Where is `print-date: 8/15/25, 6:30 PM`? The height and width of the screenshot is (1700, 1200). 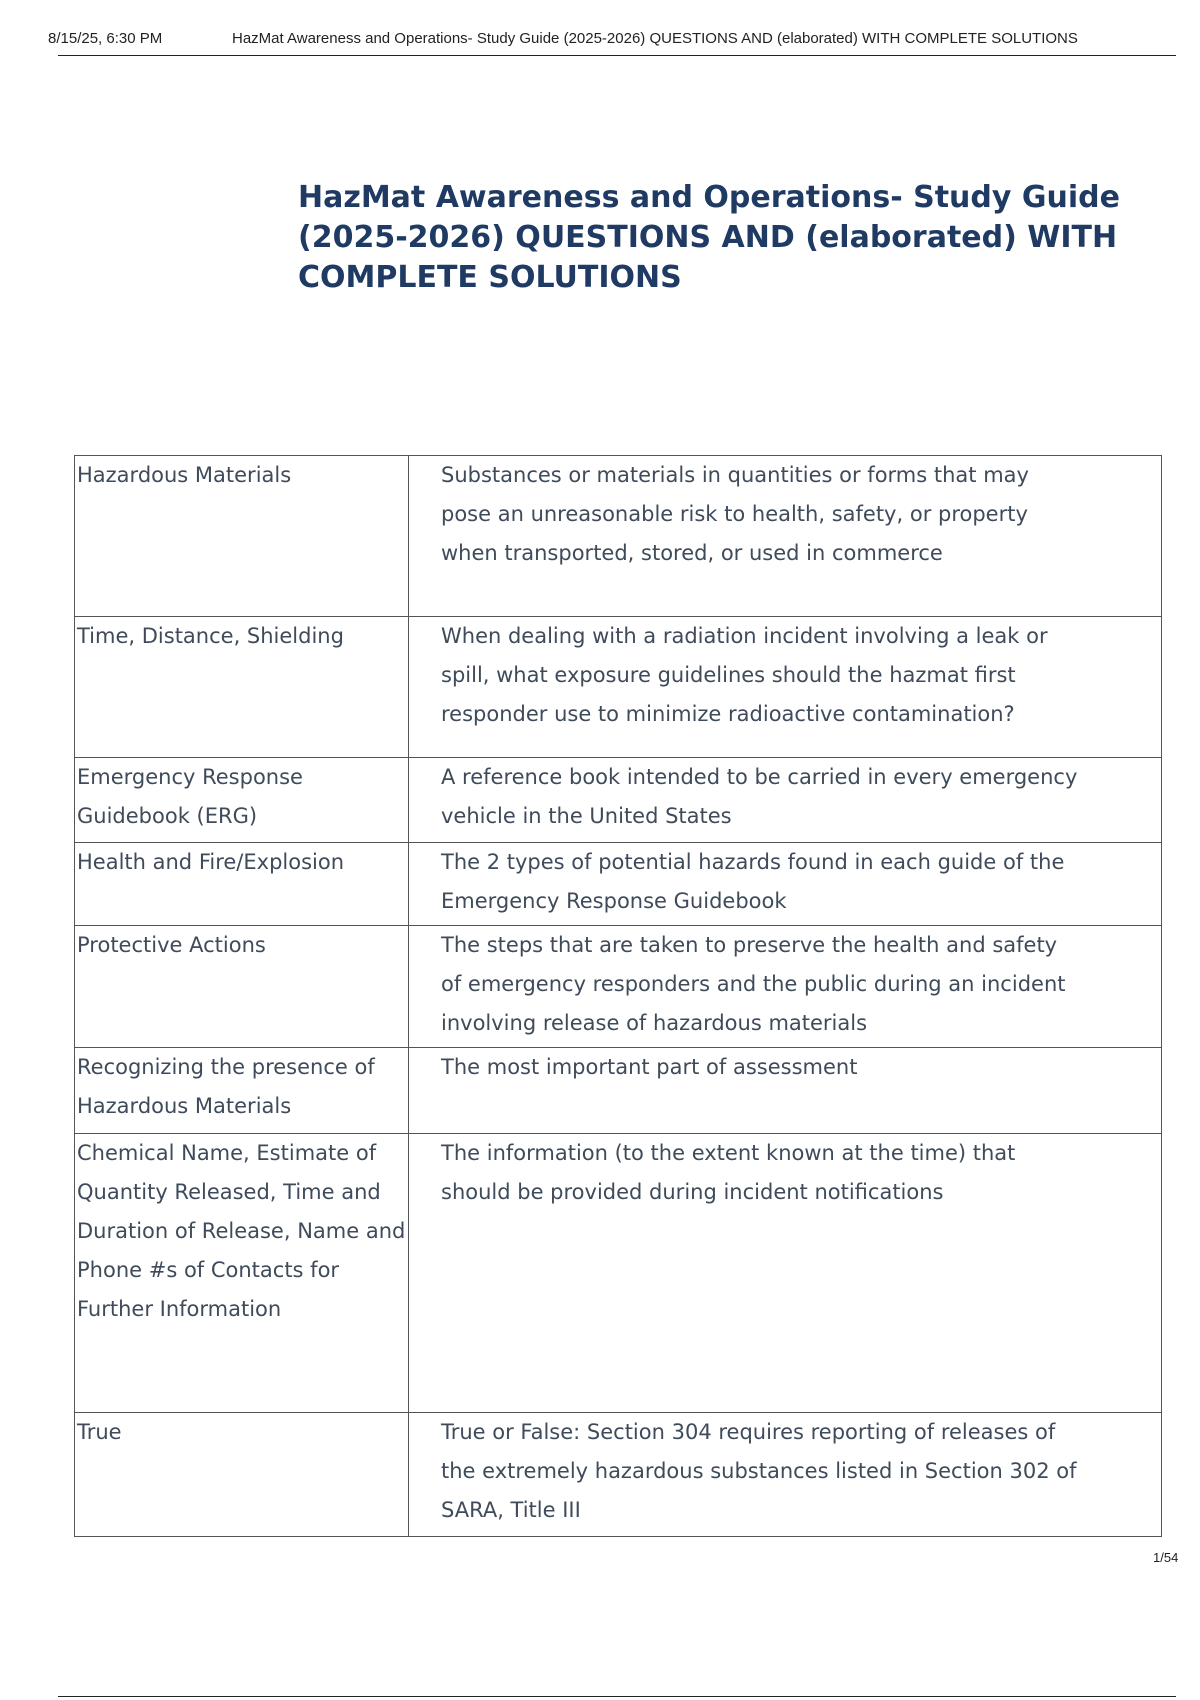 print-date: 8/15/25, 6:30 PM is located at coordinates (105, 38).